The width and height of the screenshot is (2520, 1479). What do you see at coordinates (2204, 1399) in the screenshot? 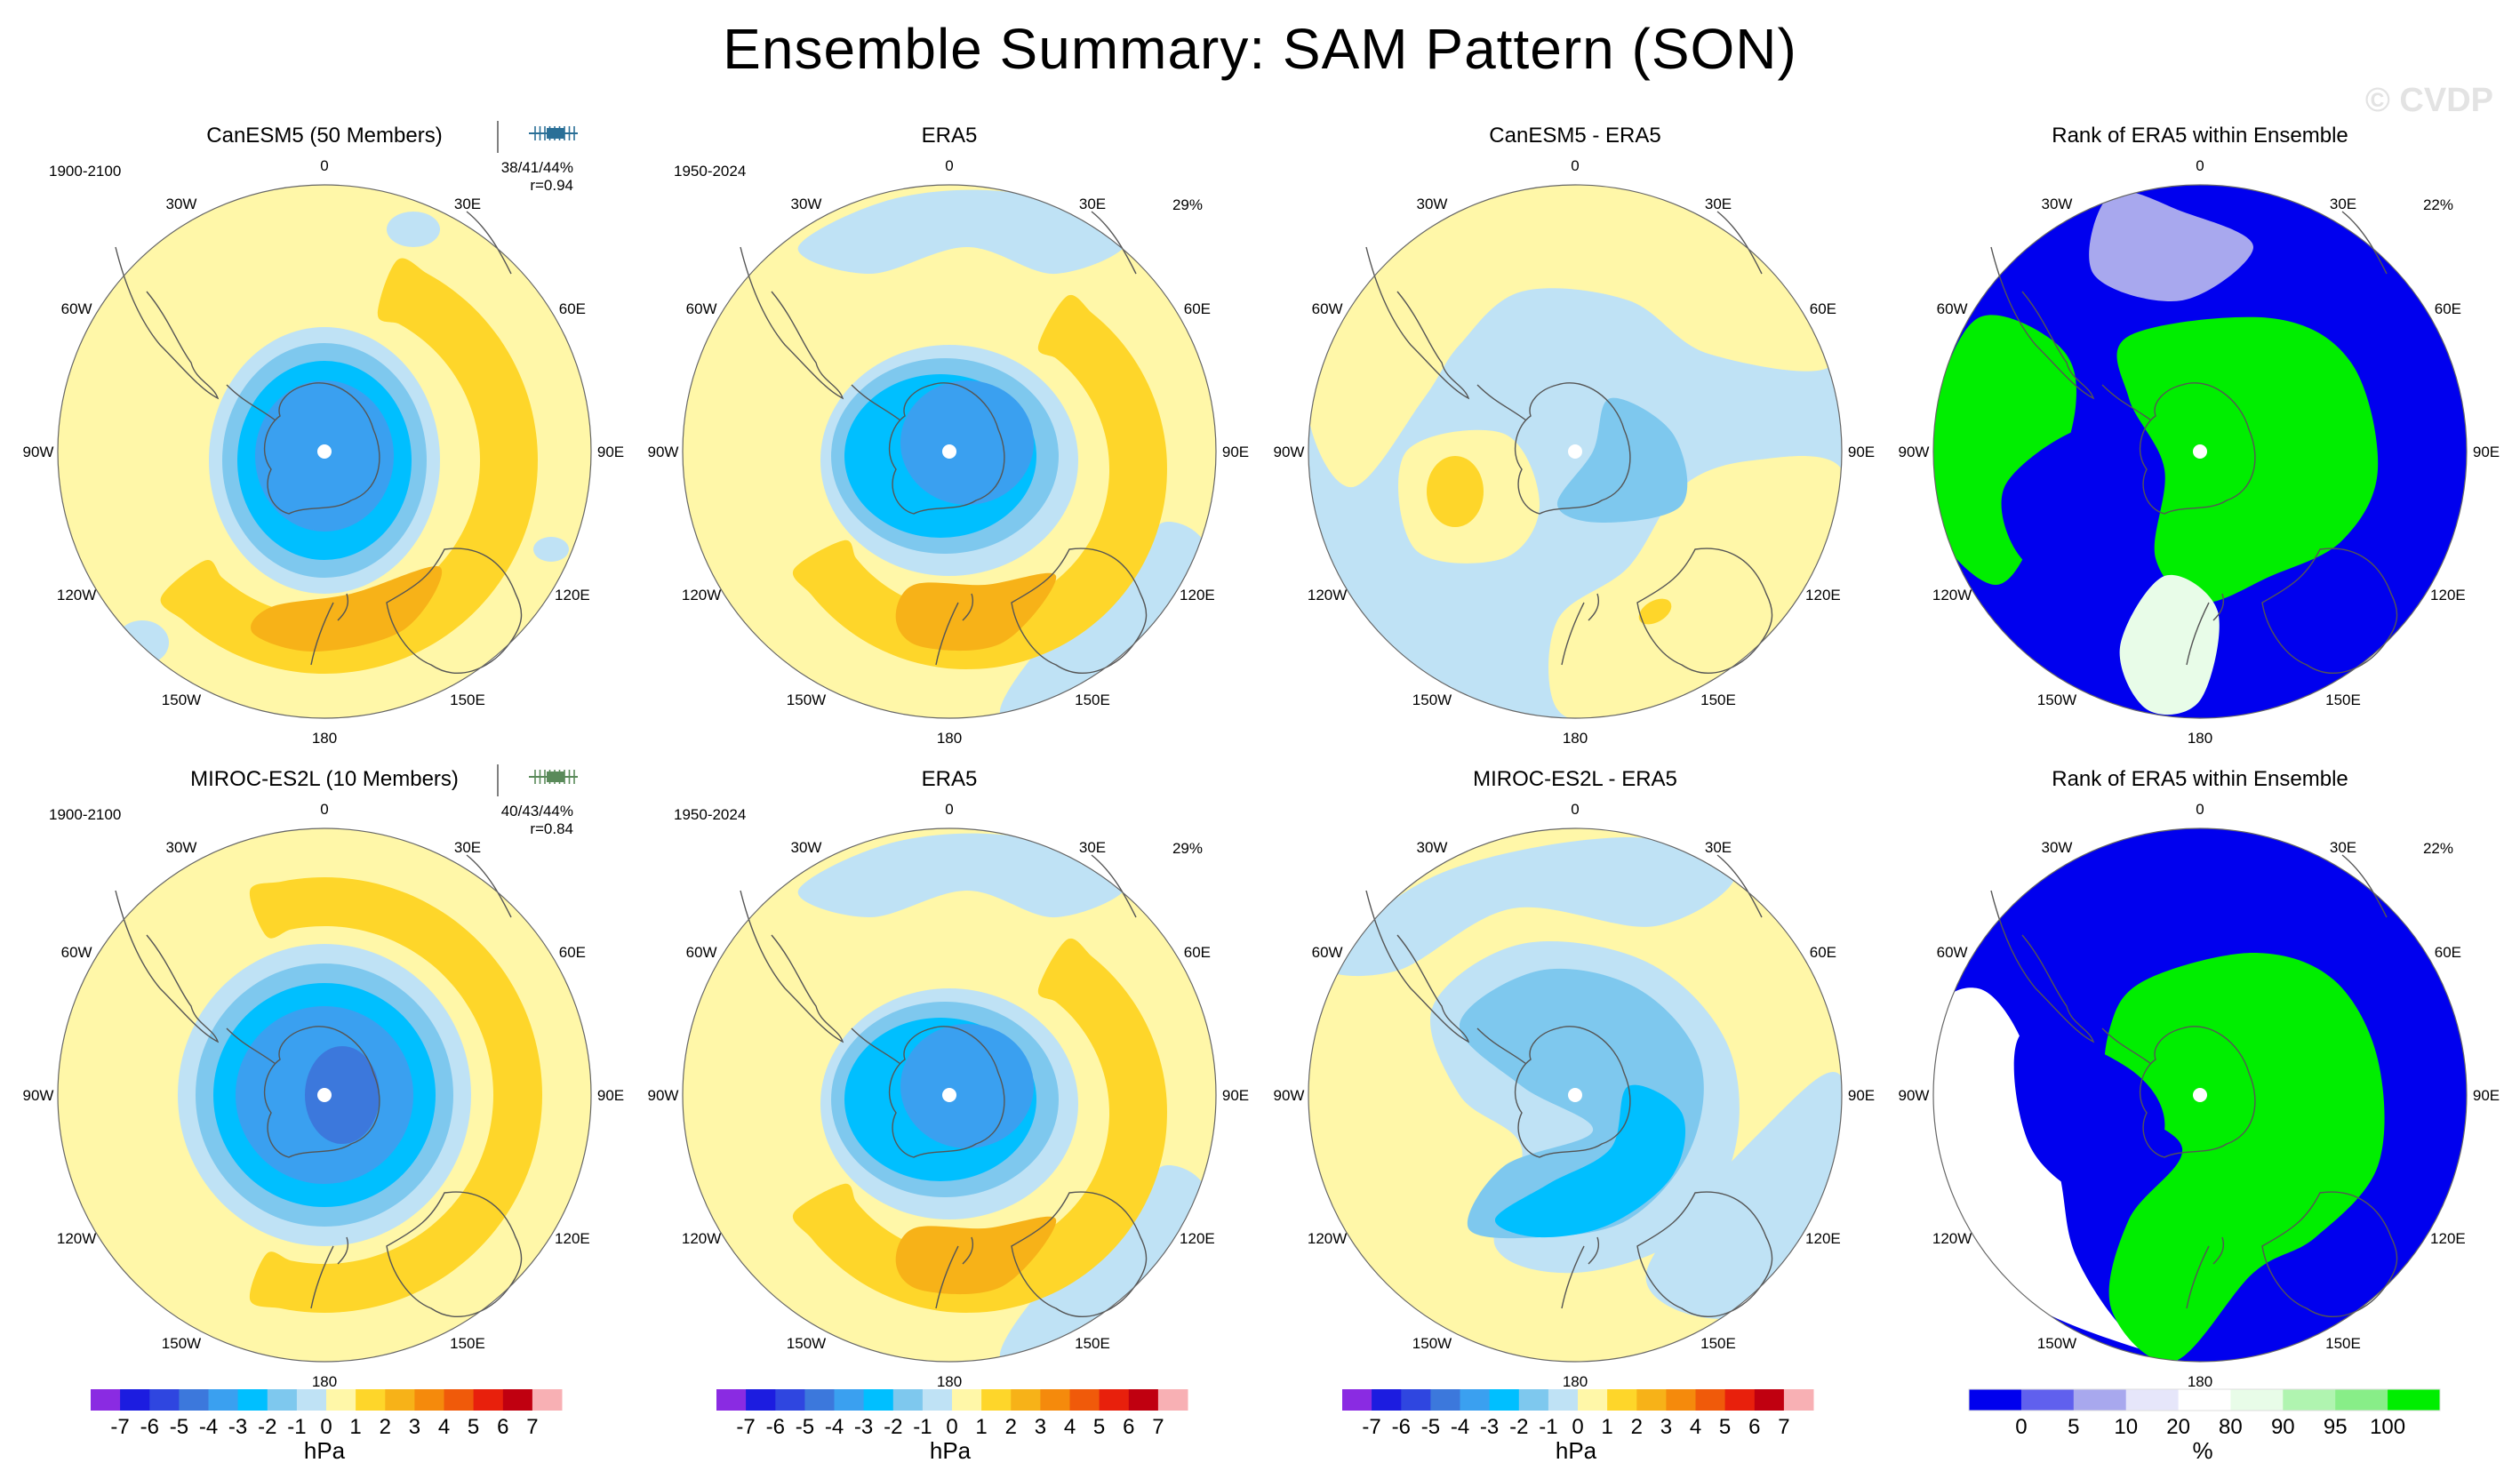
I see `colorbar-outline` at bounding box center [2204, 1399].